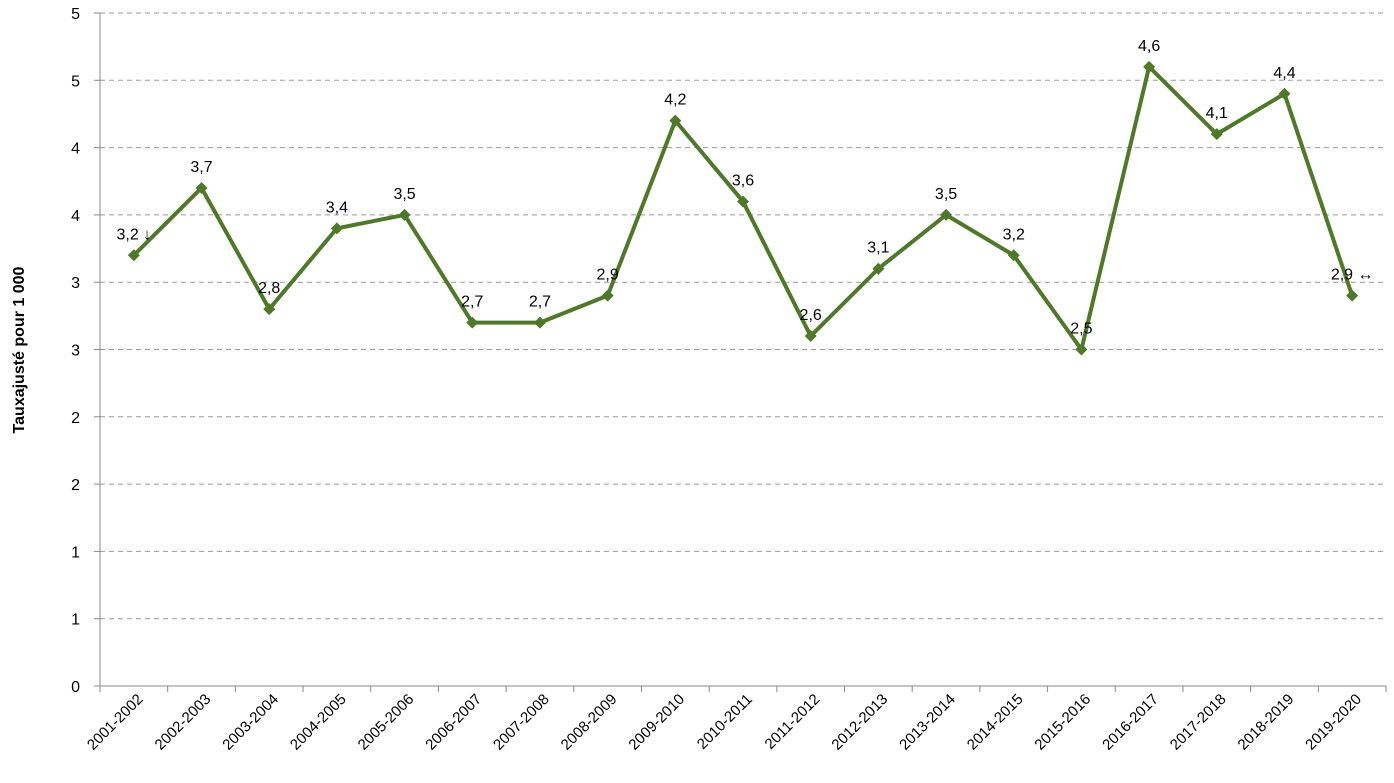 Image resolution: width=1394 pixels, height=783 pixels. I want to click on x-tick-label: 2011-2012, so click(793, 722).